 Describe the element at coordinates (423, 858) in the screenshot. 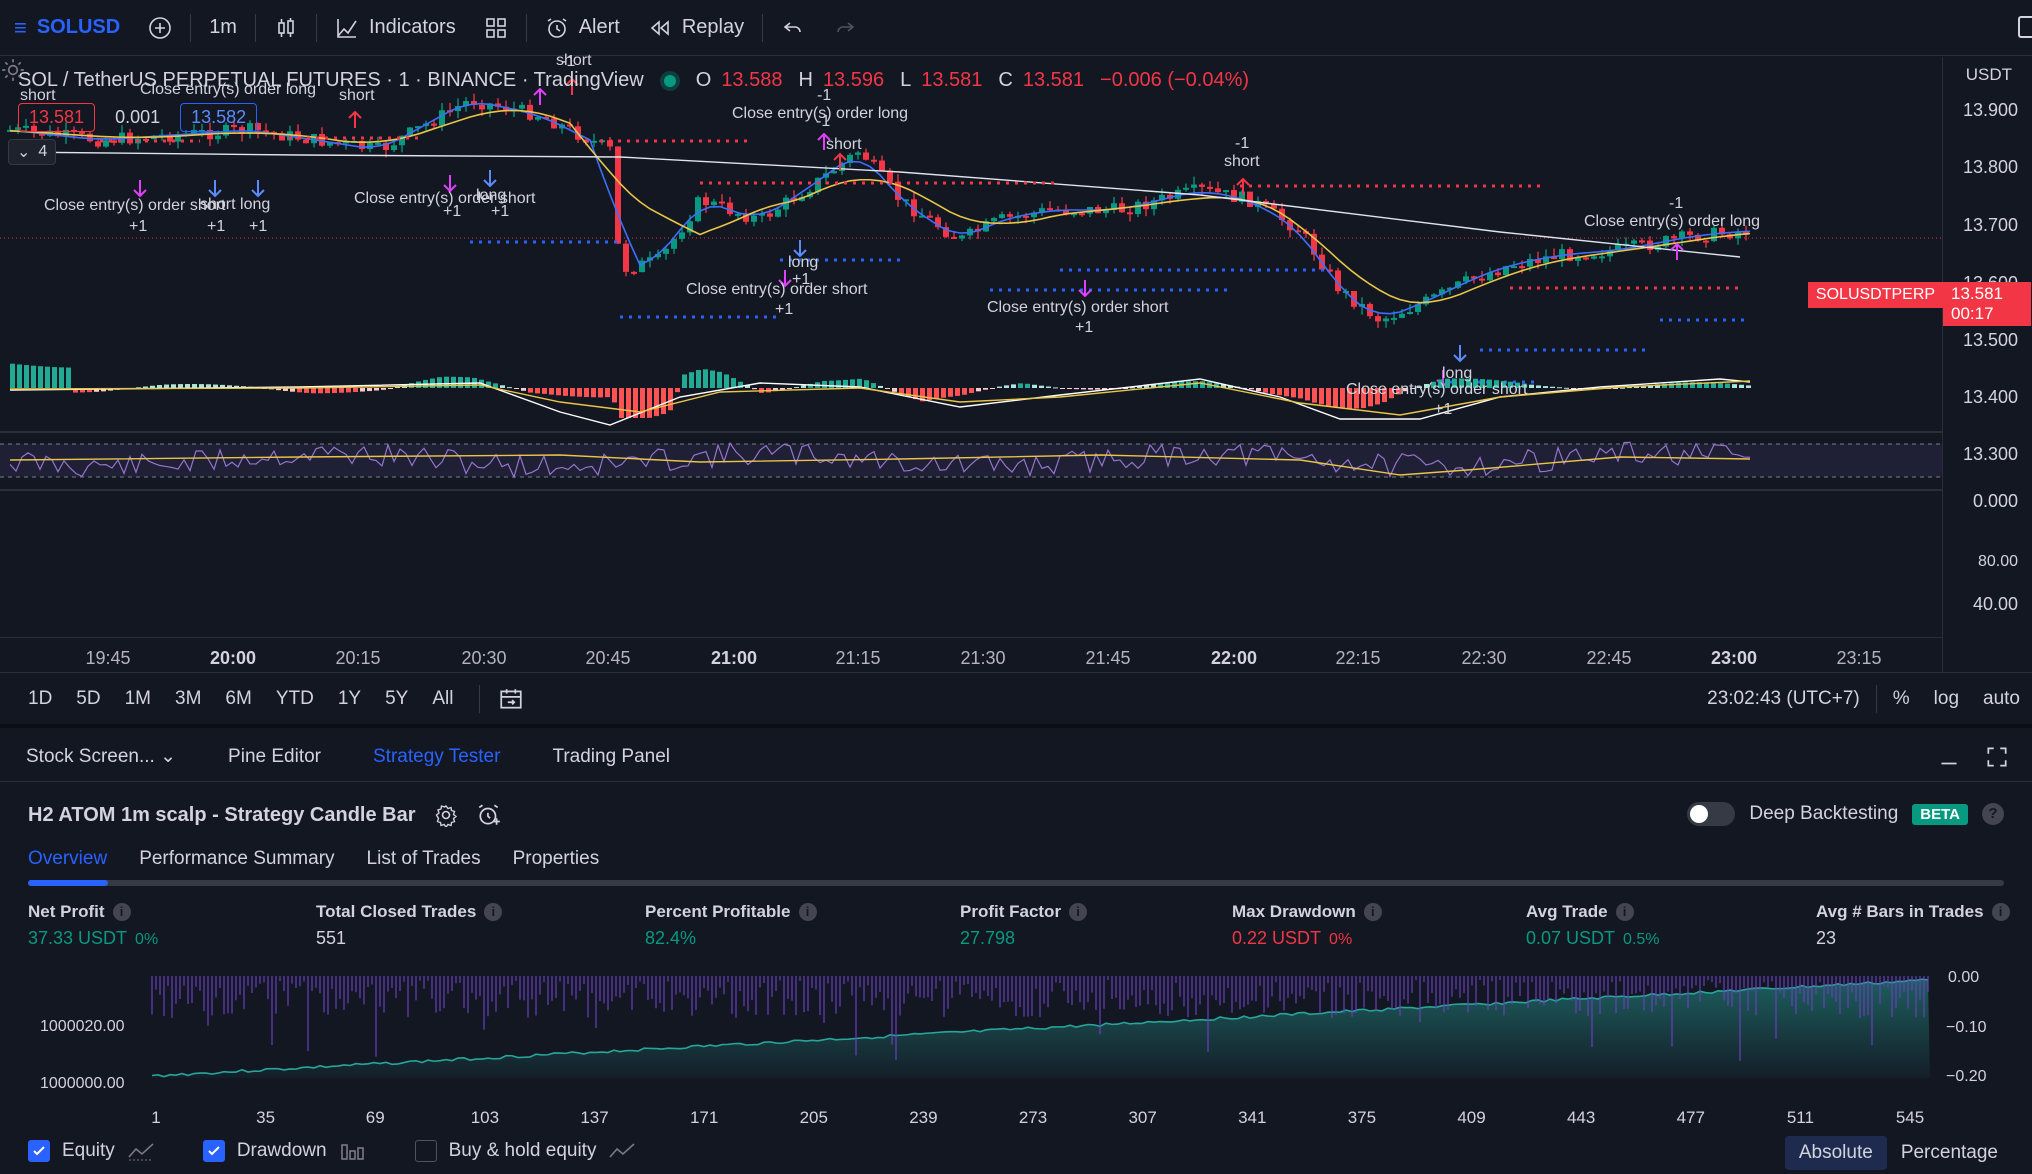

I see `subtab-list-of-trades: List of Trades` at that location.